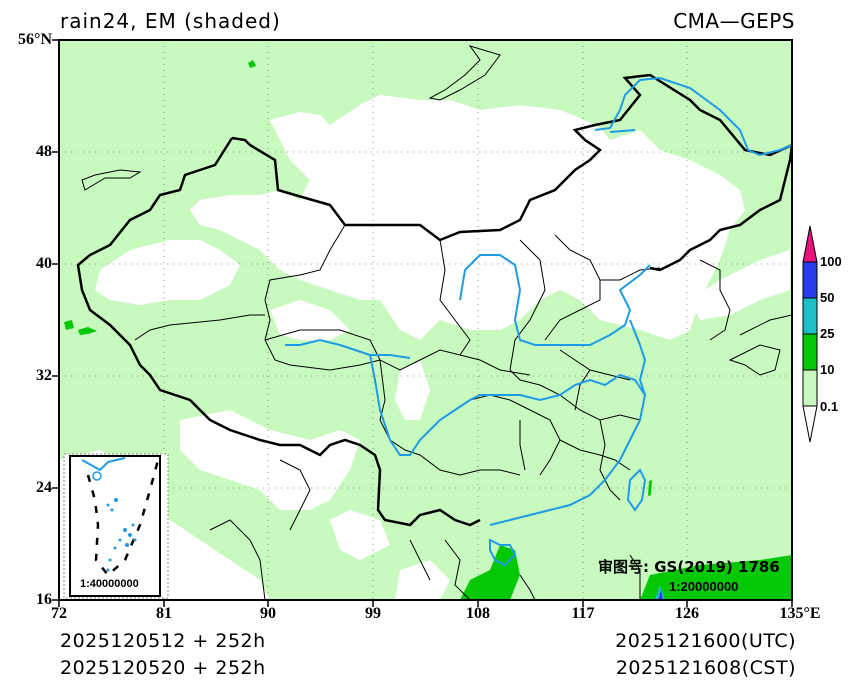 This screenshot has height=695, width=859. Describe the element at coordinates (164, 613) in the screenshot. I see `lon-label-81: 81` at that location.